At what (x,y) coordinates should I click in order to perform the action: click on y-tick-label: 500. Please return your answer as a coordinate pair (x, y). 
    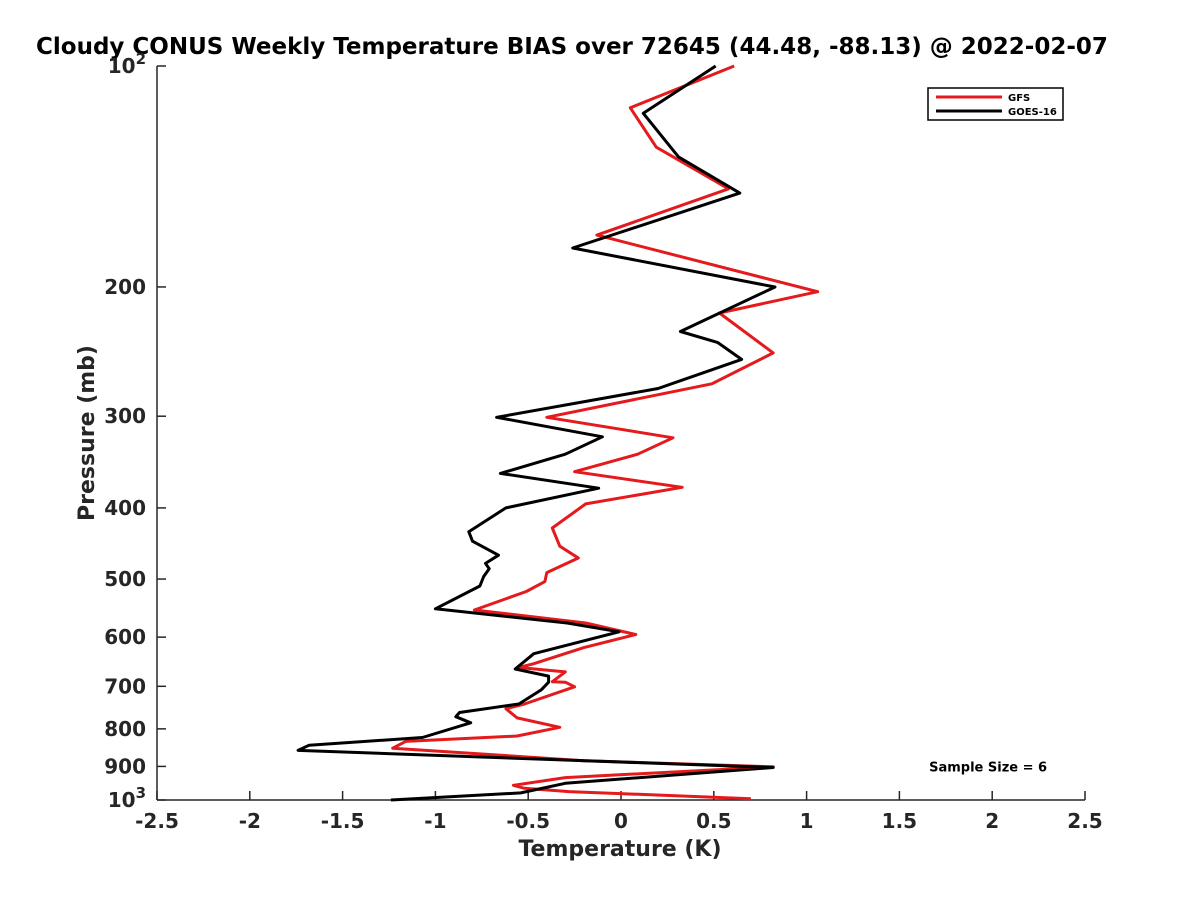
    Looking at the image, I should click on (125, 579).